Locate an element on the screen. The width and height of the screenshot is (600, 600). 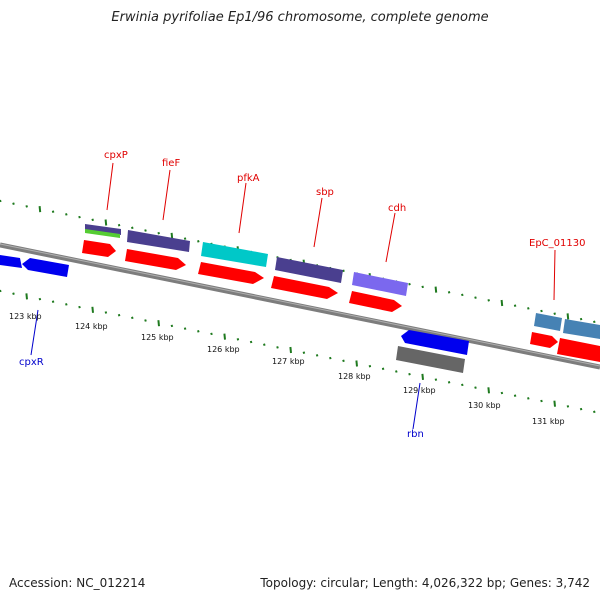
cpxP-gene-bar-stripe is located at coordinates (102, 233).